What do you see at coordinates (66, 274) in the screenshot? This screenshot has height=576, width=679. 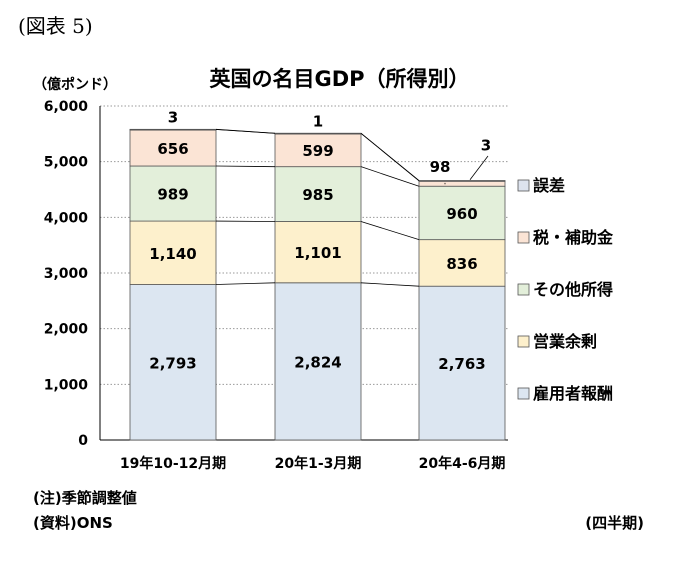 I see `y-tick-label: 3,000` at bounding box center [66, 274].